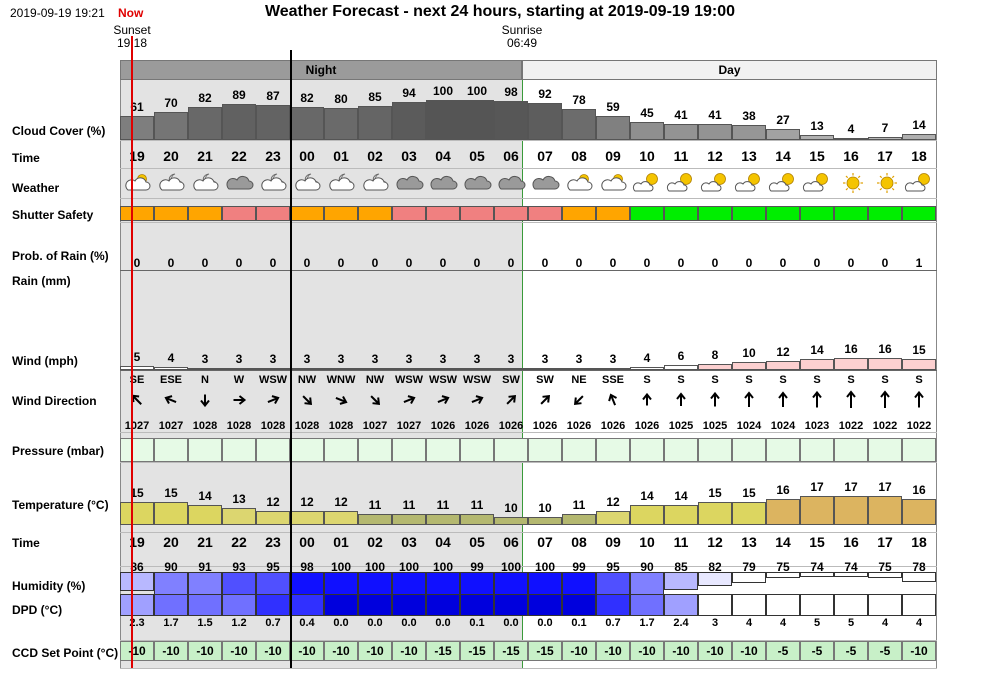  Describe the element at coordinates (613, 651) in the screenshot. I see `ccd-cell` at that location.